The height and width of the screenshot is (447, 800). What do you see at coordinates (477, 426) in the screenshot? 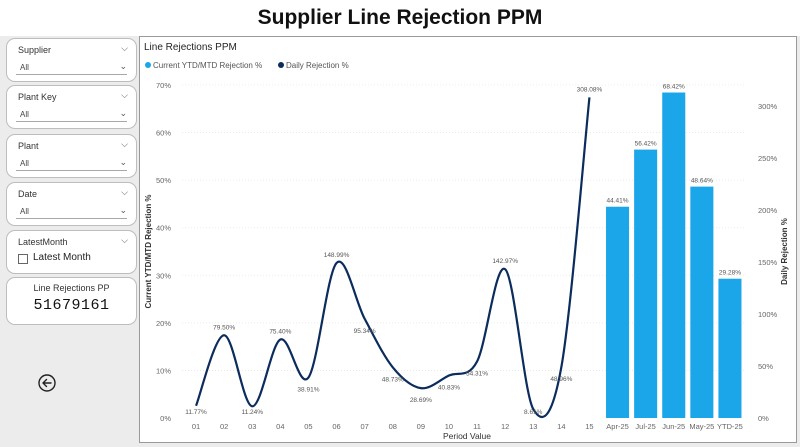
I see `x-tick-label: 11` at bounding box center [477, 426].